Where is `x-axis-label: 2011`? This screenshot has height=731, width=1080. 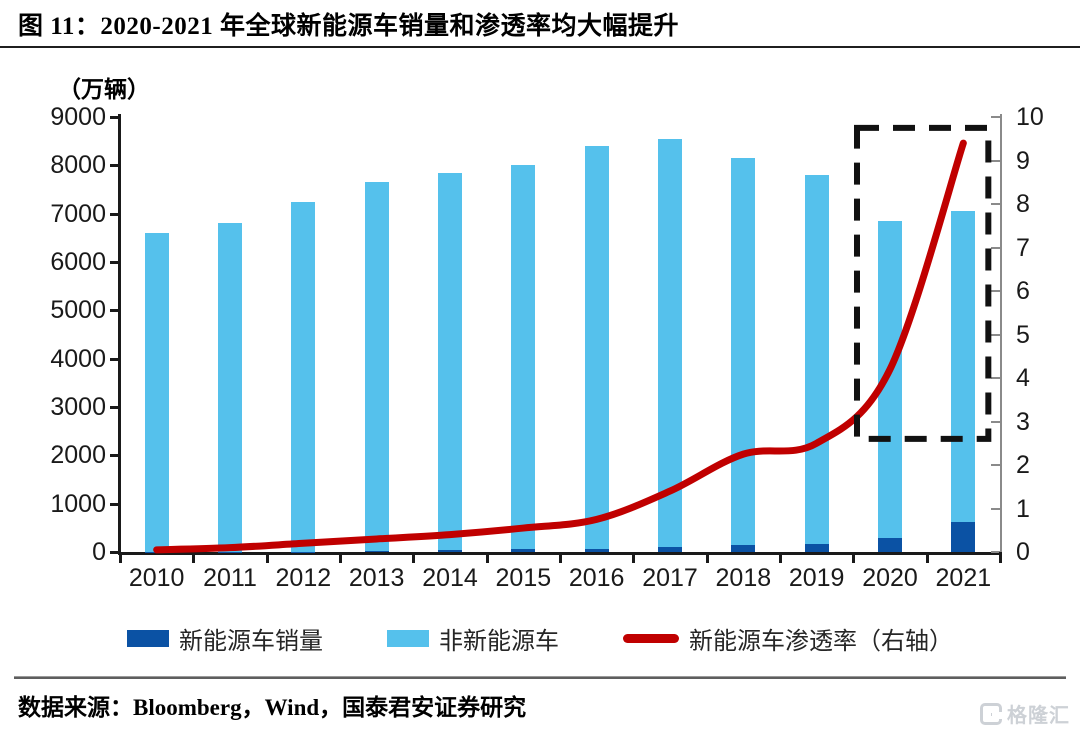 x-axis-label: 2011 is located at coordinates (230, 578).